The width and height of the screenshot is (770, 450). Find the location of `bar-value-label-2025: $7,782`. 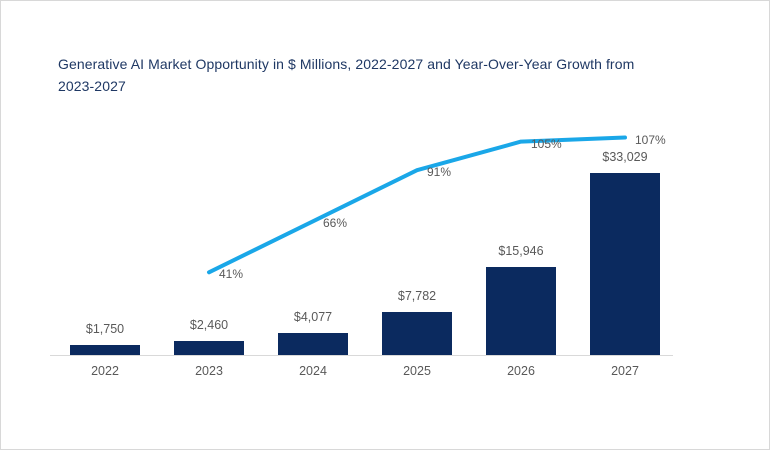

bar-value-label-2025: $7,782 is located at coordinates (417, 296).